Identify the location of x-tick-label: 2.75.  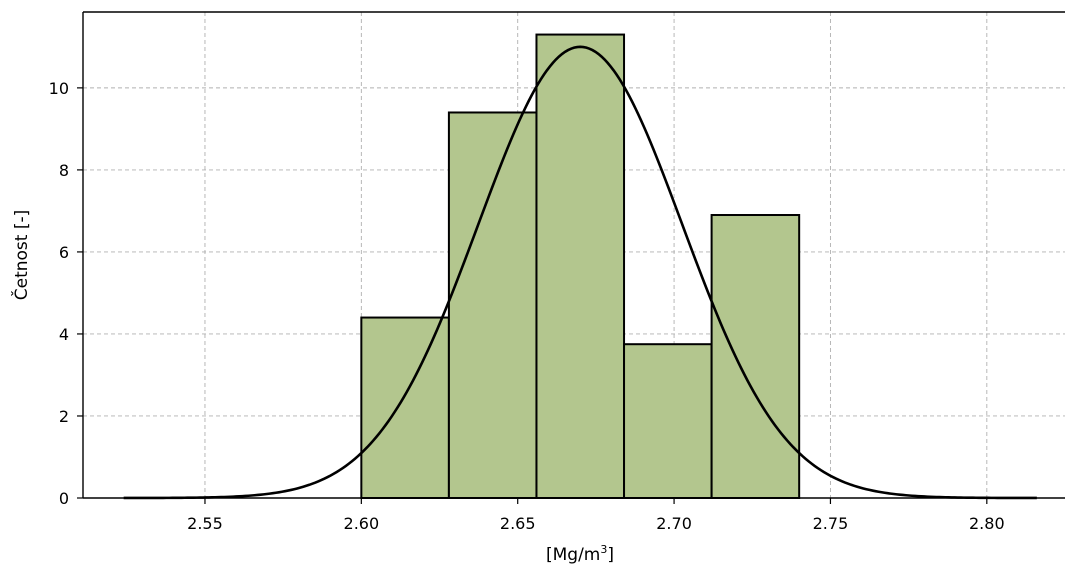
(831, 523).